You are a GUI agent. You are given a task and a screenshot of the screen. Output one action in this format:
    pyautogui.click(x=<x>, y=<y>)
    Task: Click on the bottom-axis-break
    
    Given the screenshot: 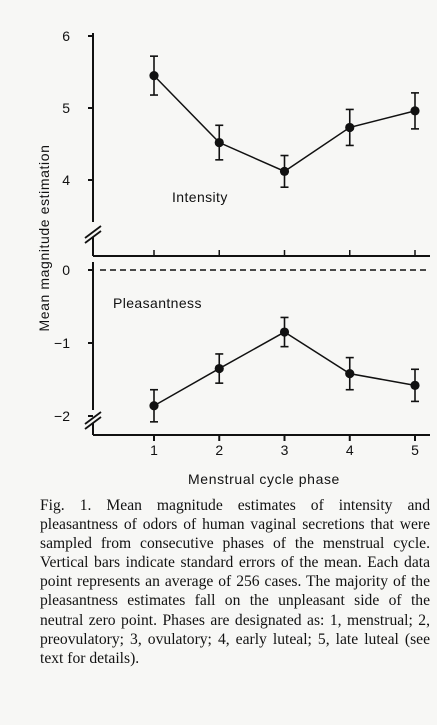 What is the action you would take?
    pyautogui.click(x=93, y=418)
    